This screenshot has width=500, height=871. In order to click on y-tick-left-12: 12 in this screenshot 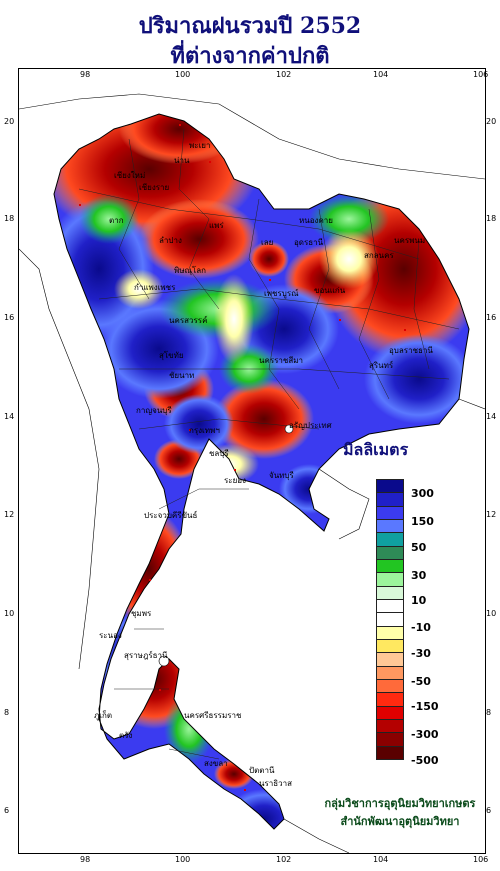, I will do `click(9, 514)`.